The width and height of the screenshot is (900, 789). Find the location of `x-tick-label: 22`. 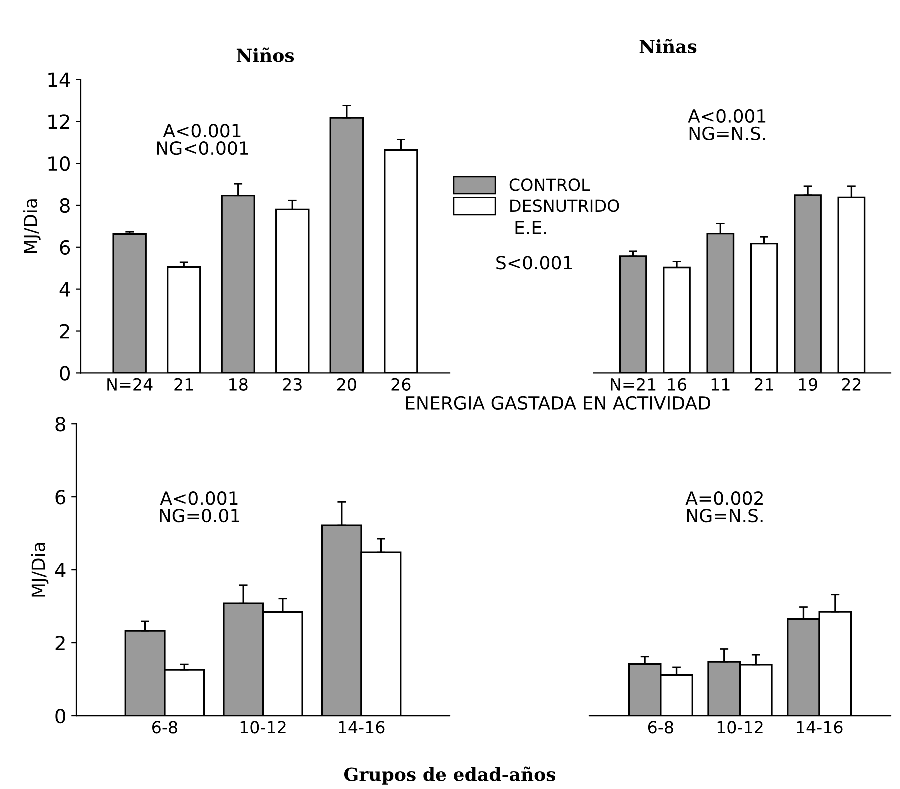

x-tick-label: 22 is located at coordinates (851, 384).